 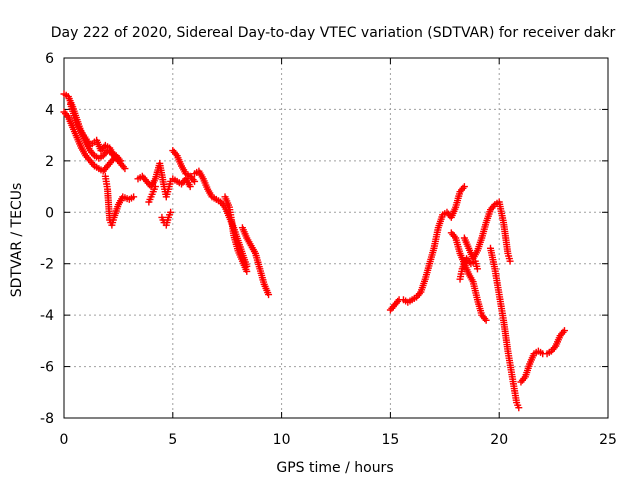 I want to click on series-track-h, so click(x=184, y=166).